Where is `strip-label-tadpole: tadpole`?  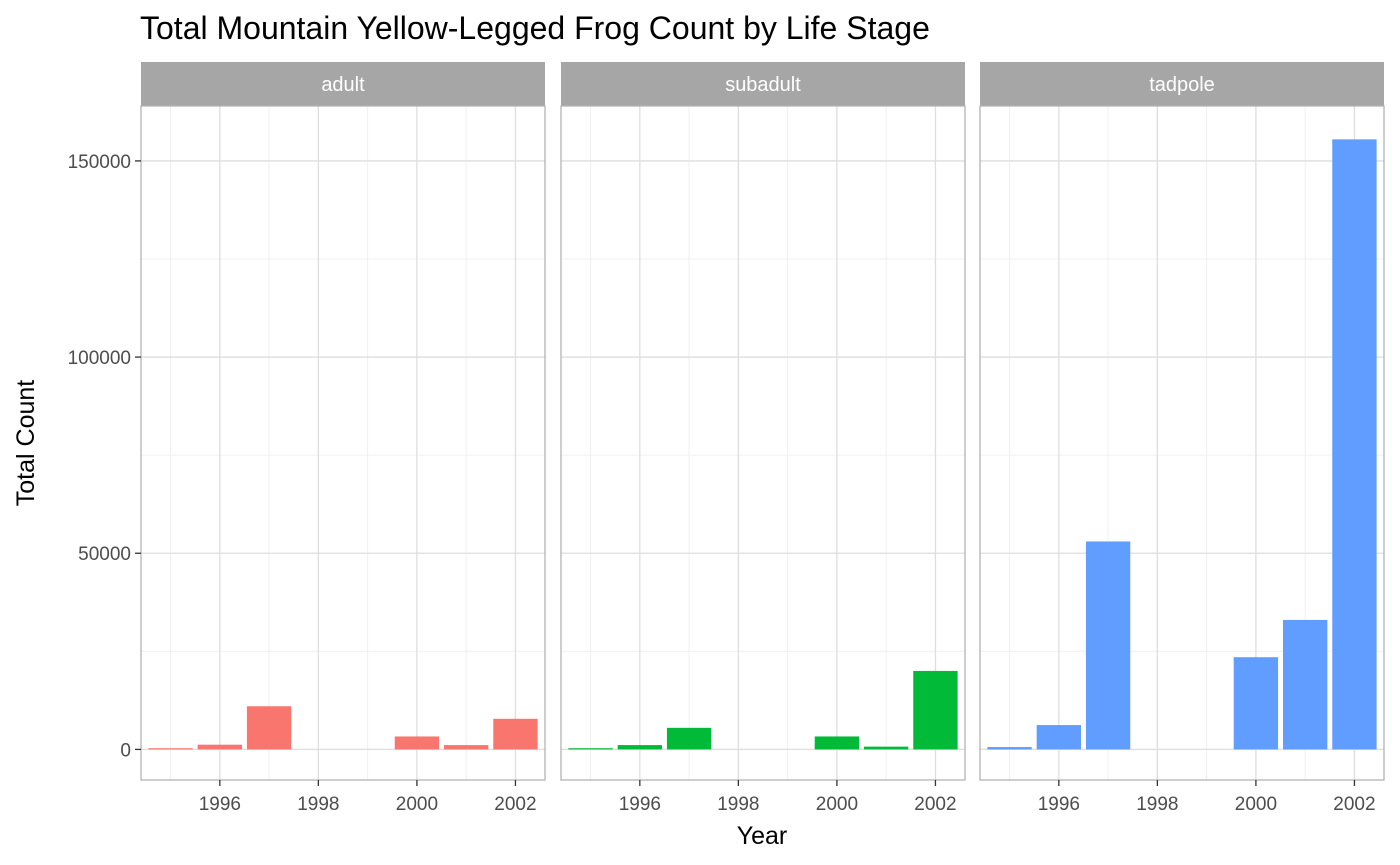 strip-label-tadpole: tadpole is located at coordinates (1182, 85).